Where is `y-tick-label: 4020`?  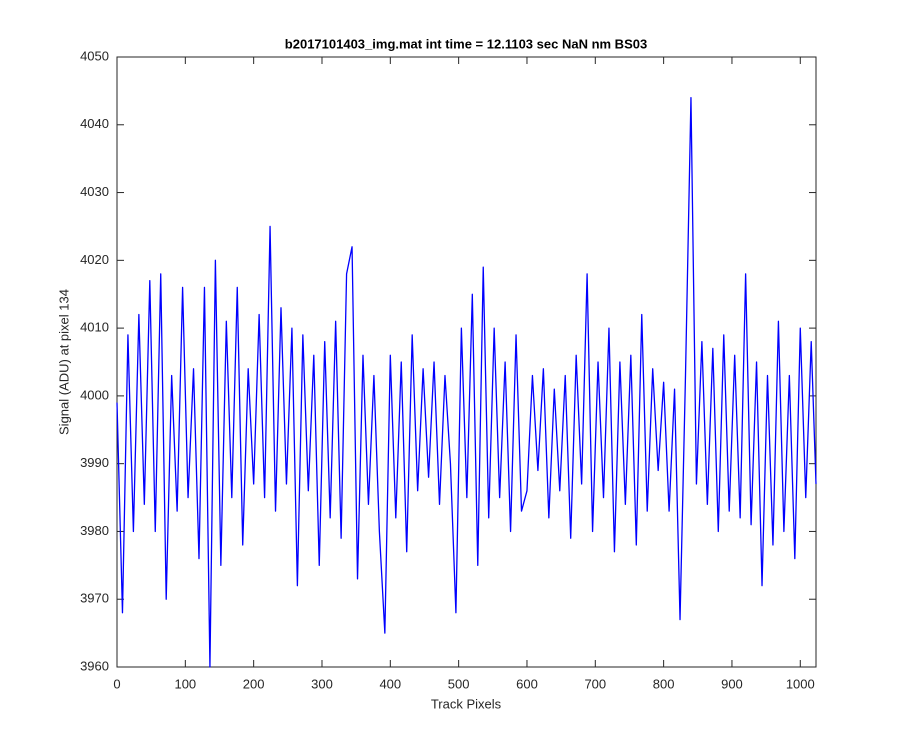
y-tick-label: 4020 is located at coordinates (94, 259).